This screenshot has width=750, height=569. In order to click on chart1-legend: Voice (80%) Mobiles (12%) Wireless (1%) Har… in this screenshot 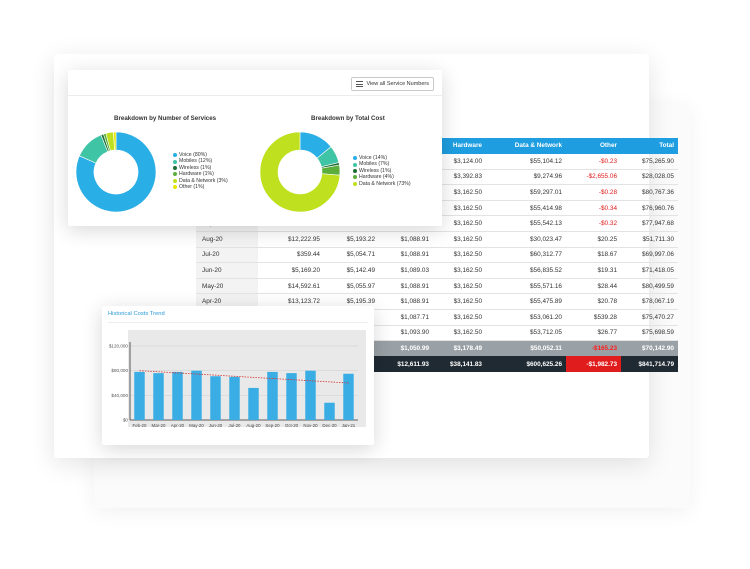, I will do `click(200, 171)`.